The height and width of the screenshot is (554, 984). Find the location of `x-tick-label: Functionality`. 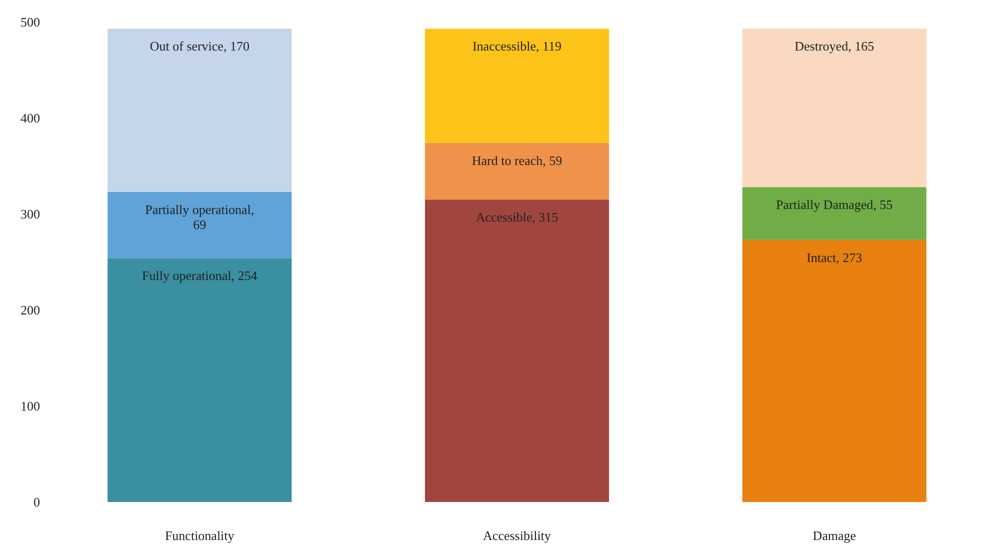

x-tick-label: Functionality is located at coordinates (199, 535).